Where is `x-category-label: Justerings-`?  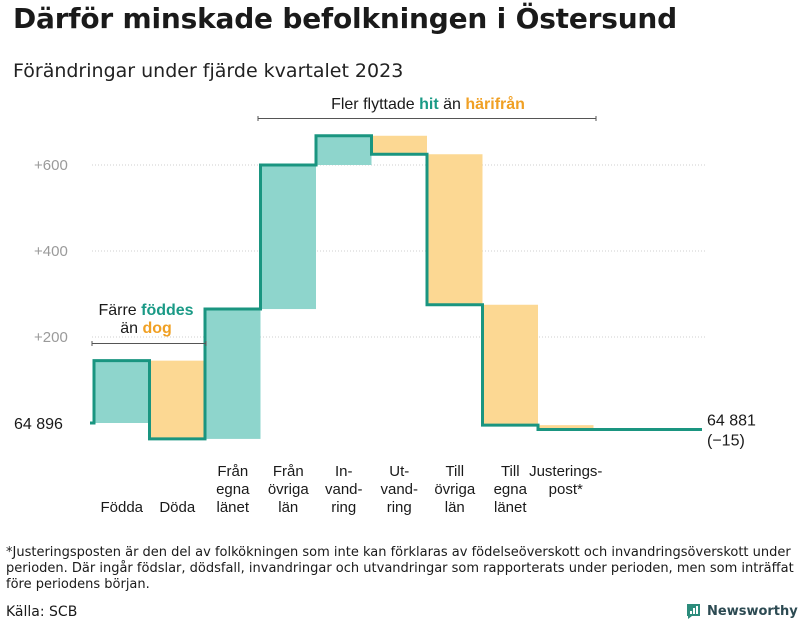
x-category-label: Justerings- is located at coordinates (565, 471).